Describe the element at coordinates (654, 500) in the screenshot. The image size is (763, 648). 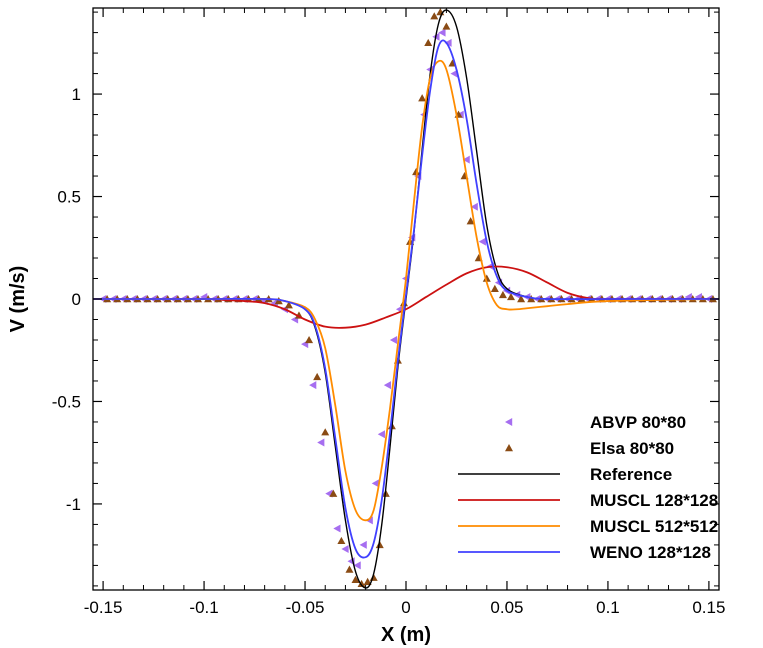
I see `legend-label: MUSCL 128*128` at that location.